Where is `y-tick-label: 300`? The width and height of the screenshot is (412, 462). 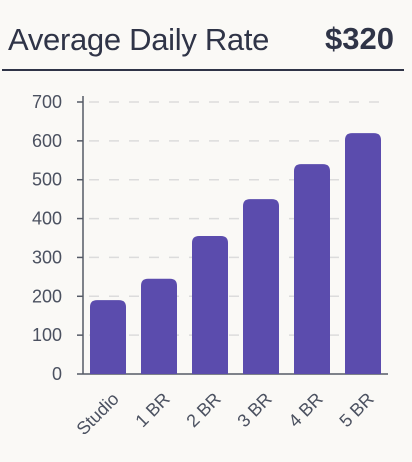
y-tick-label: 300 is located at coordinates (47, 257).